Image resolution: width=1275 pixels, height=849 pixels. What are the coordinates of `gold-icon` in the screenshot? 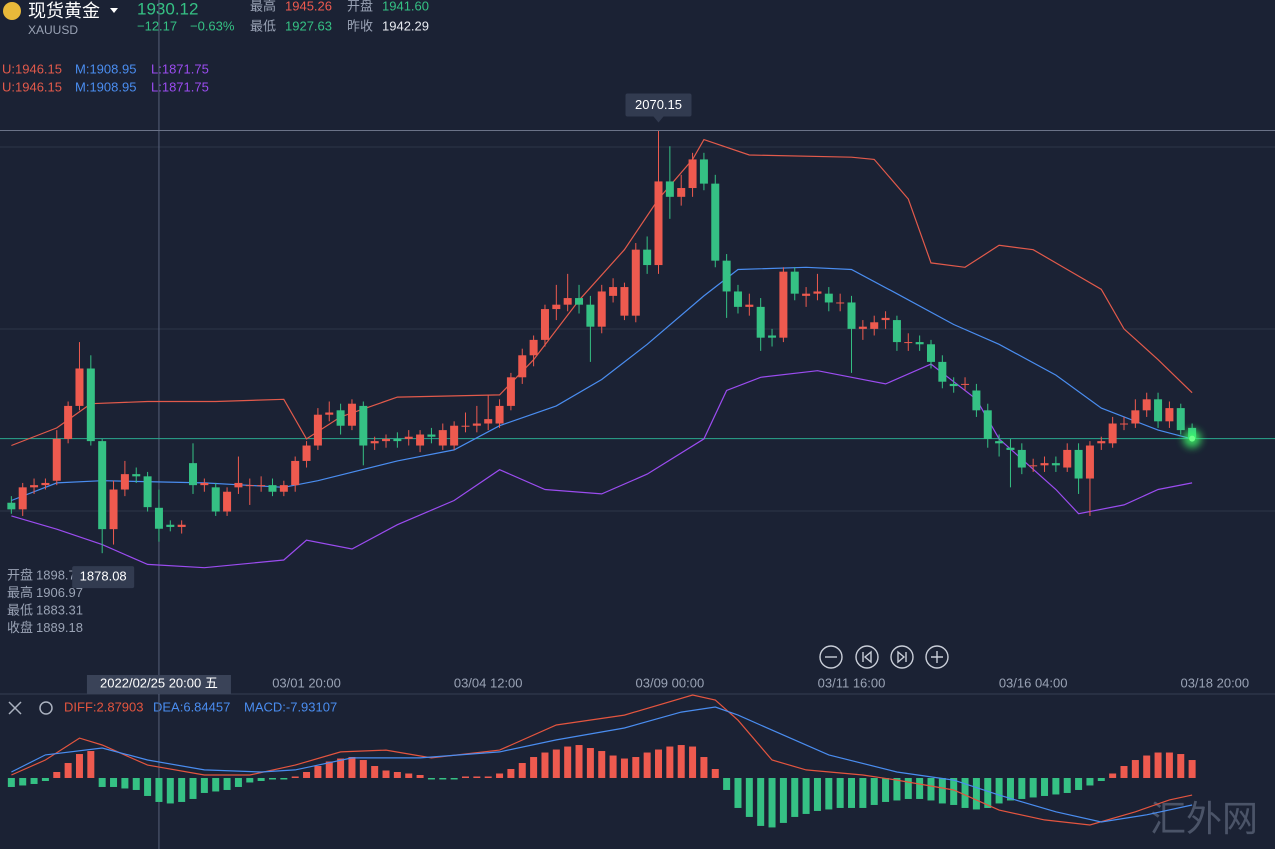 It's located at (12, 11).